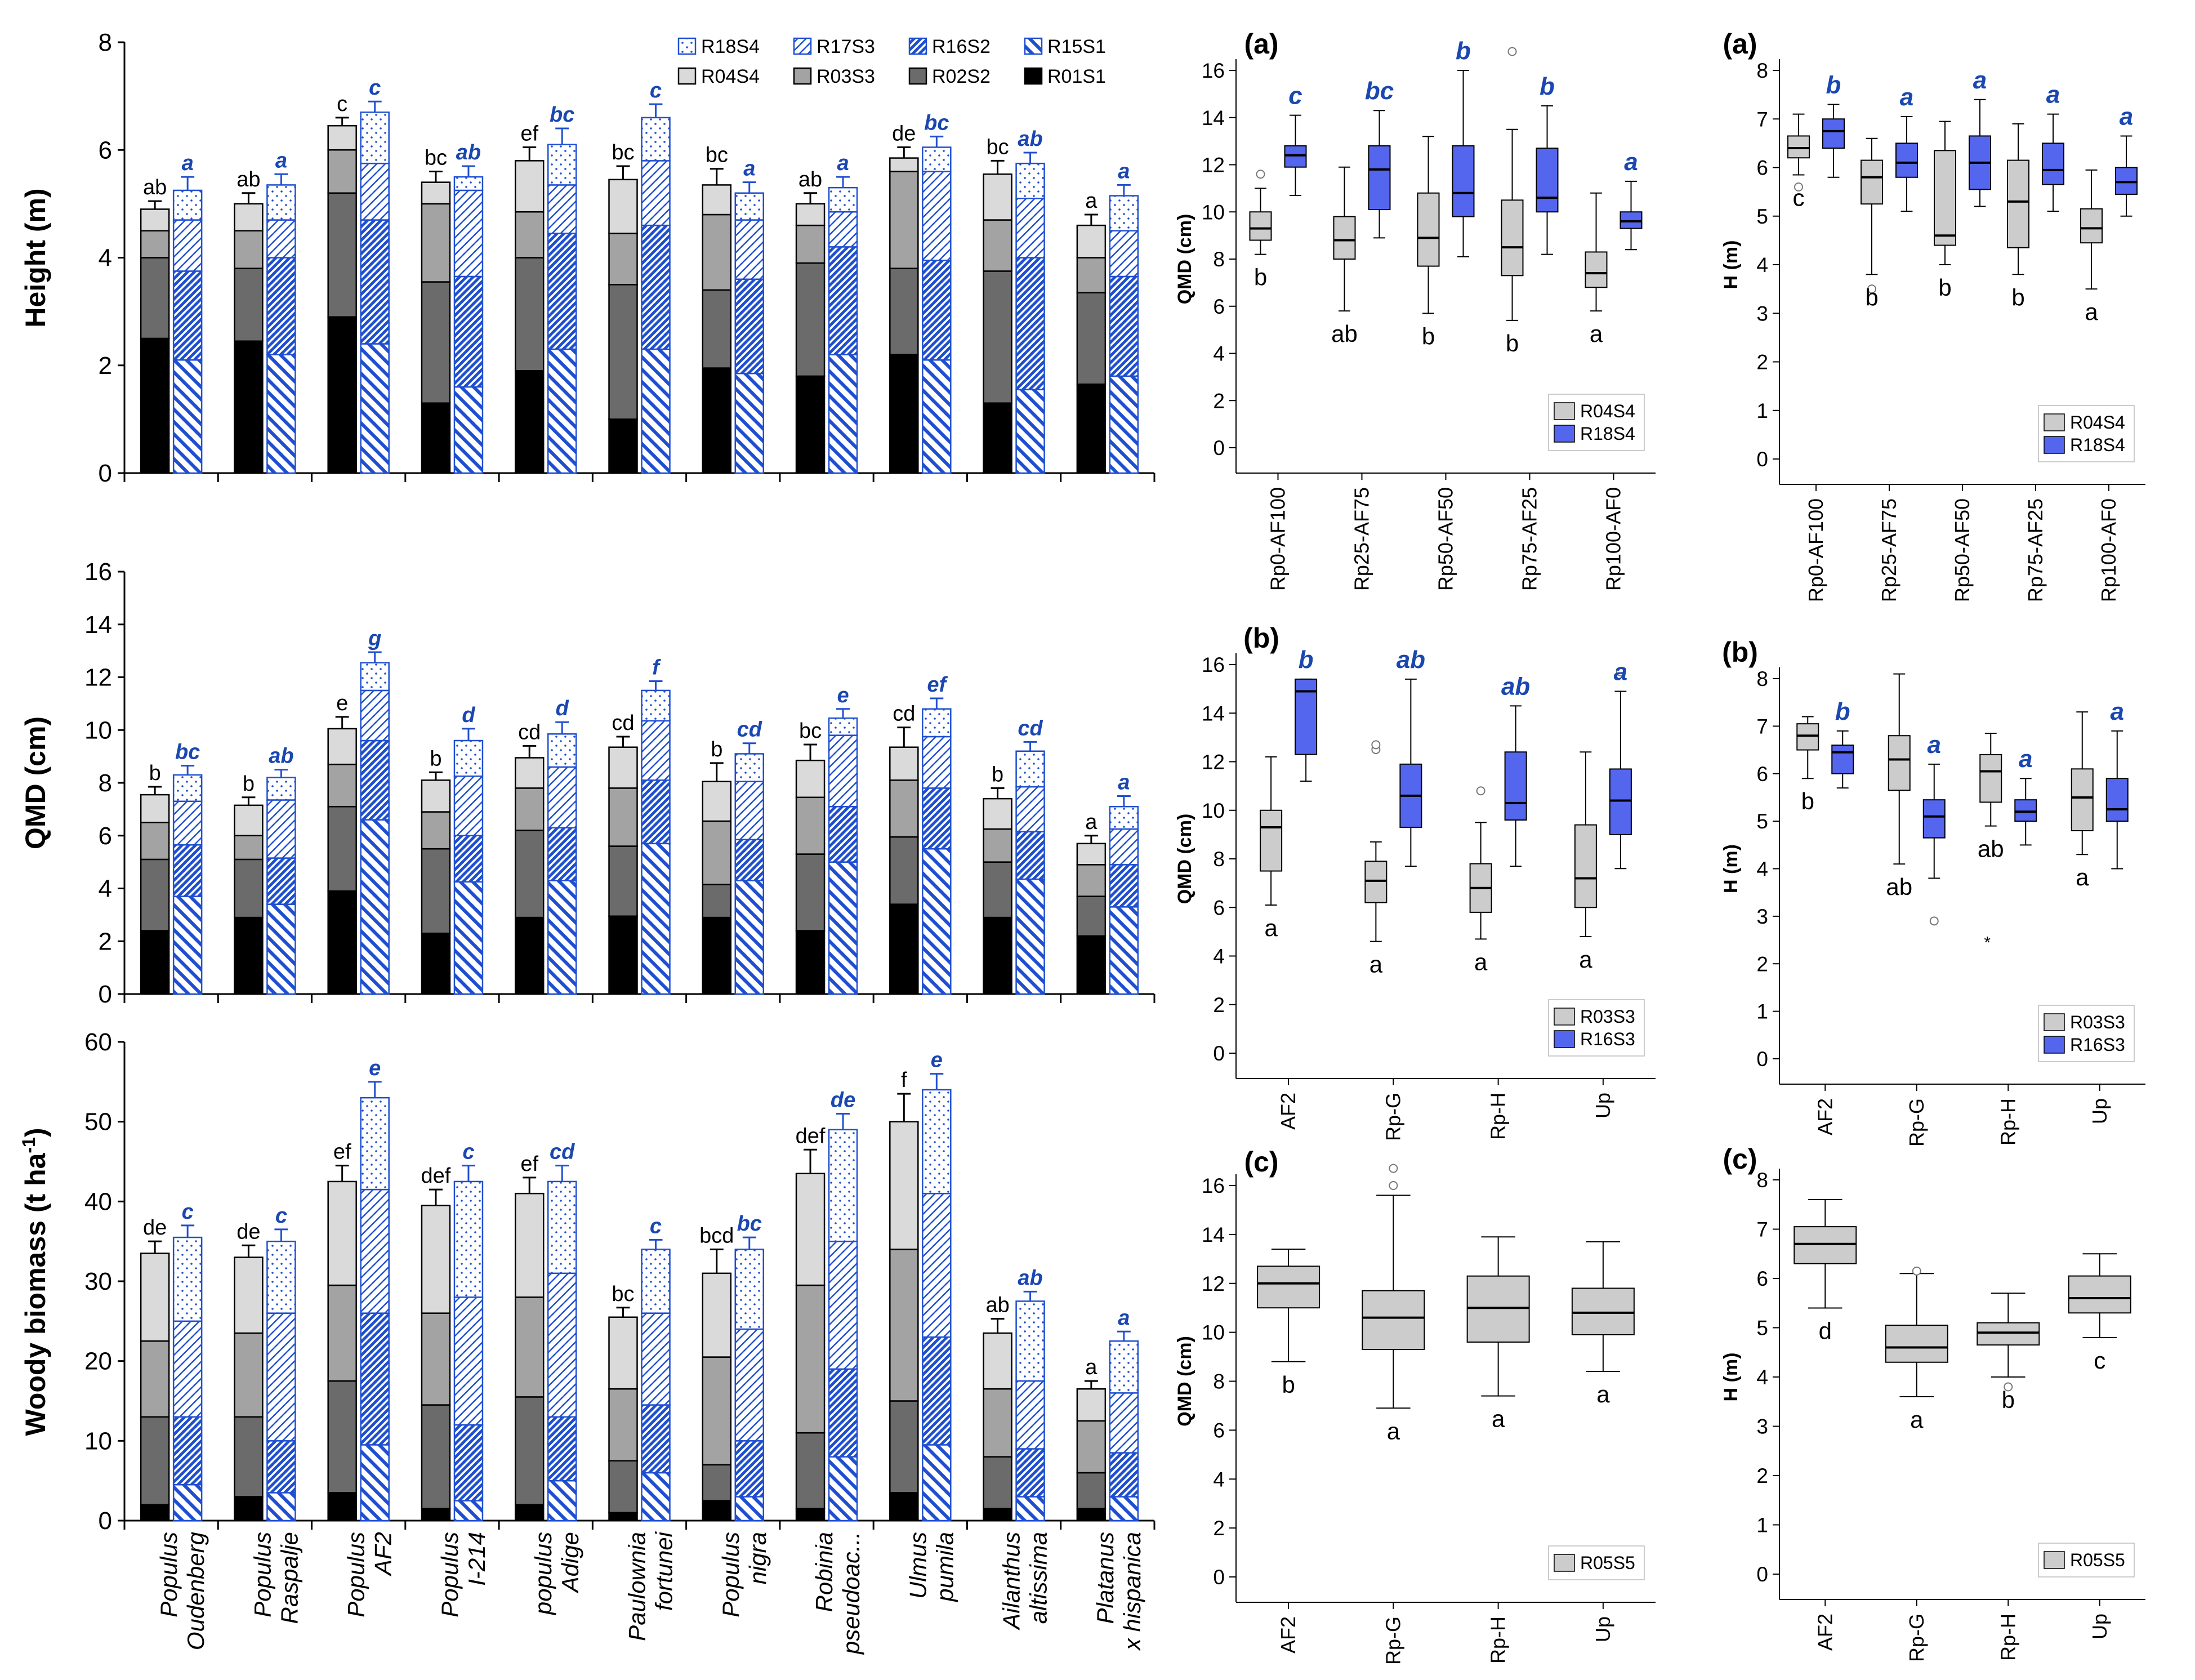 This screenshot has width=2195, height=1680. I want to click on y-axis-label: H (m), so click(1731, 264).